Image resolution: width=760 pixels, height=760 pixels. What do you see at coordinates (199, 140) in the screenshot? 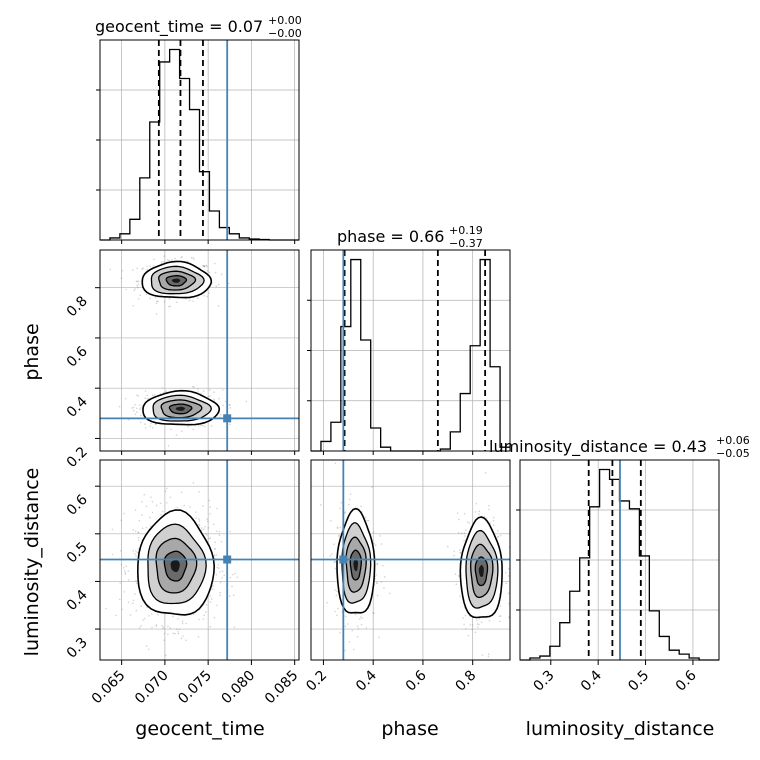
I see `panel-hist-geocent_time` at bounding box center [199, 140].